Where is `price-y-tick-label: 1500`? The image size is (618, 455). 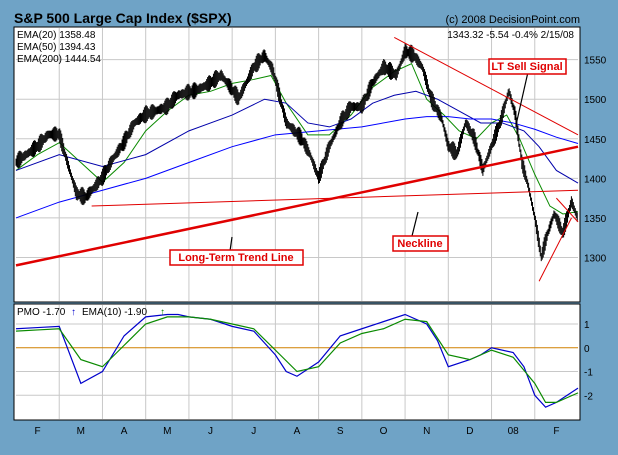
price-y-tick-label: 1500 is located at coordinates (595, 100).